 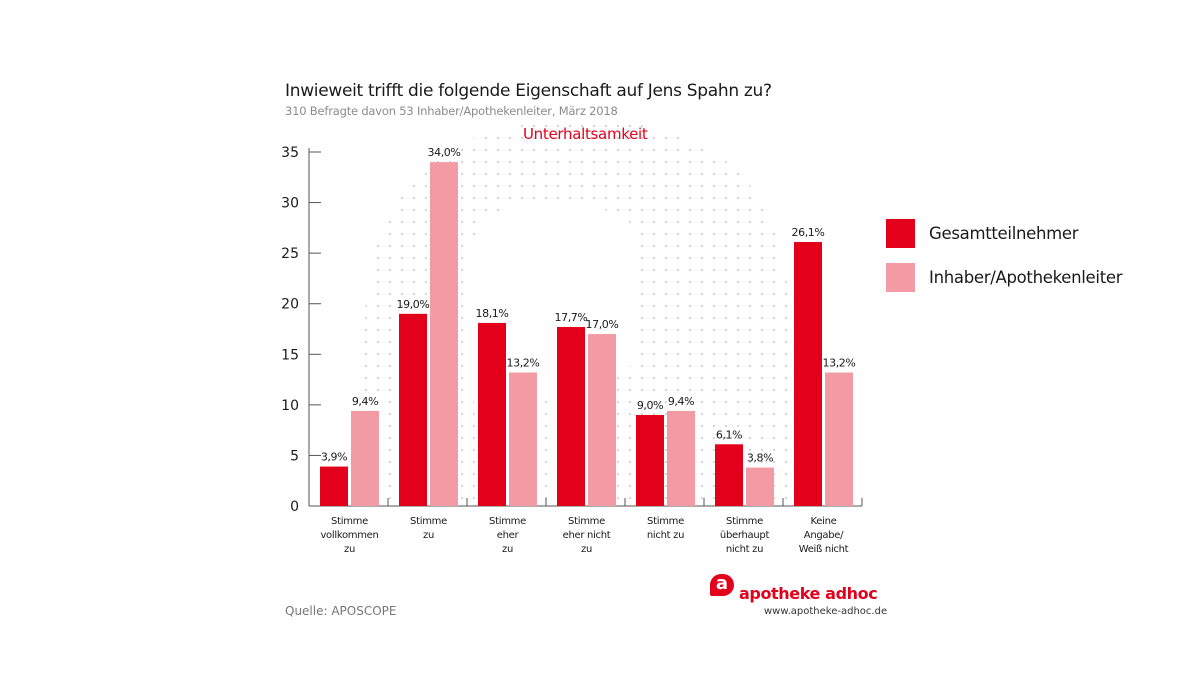 I want to click on legend: Gesamtteilnehmer Inhaber/Apothekenleiter, so click(x=1004, y=262).